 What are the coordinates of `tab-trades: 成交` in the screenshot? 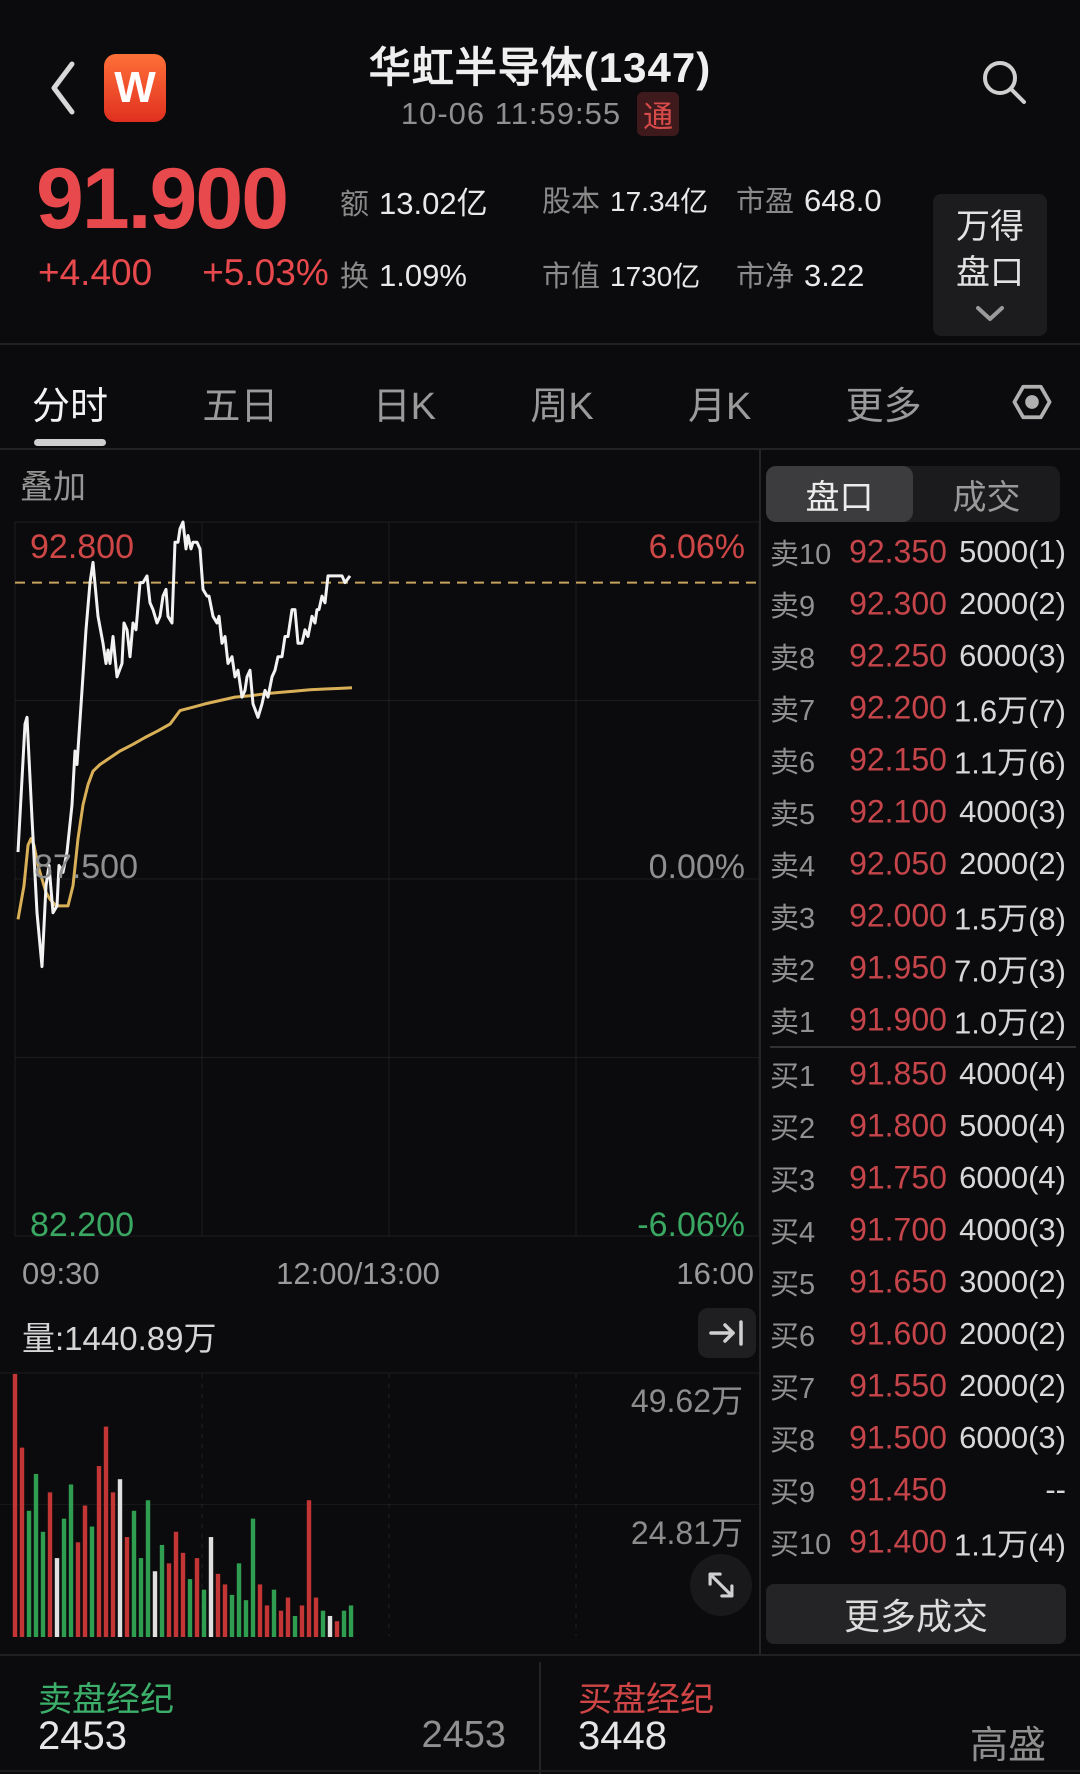 It's located at (986, 497).